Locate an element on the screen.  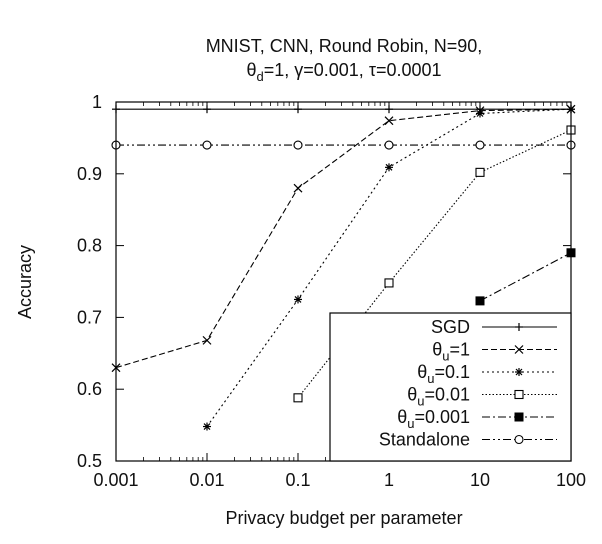
y-tick-label: 0.7 is located at coordinates (89, 317).